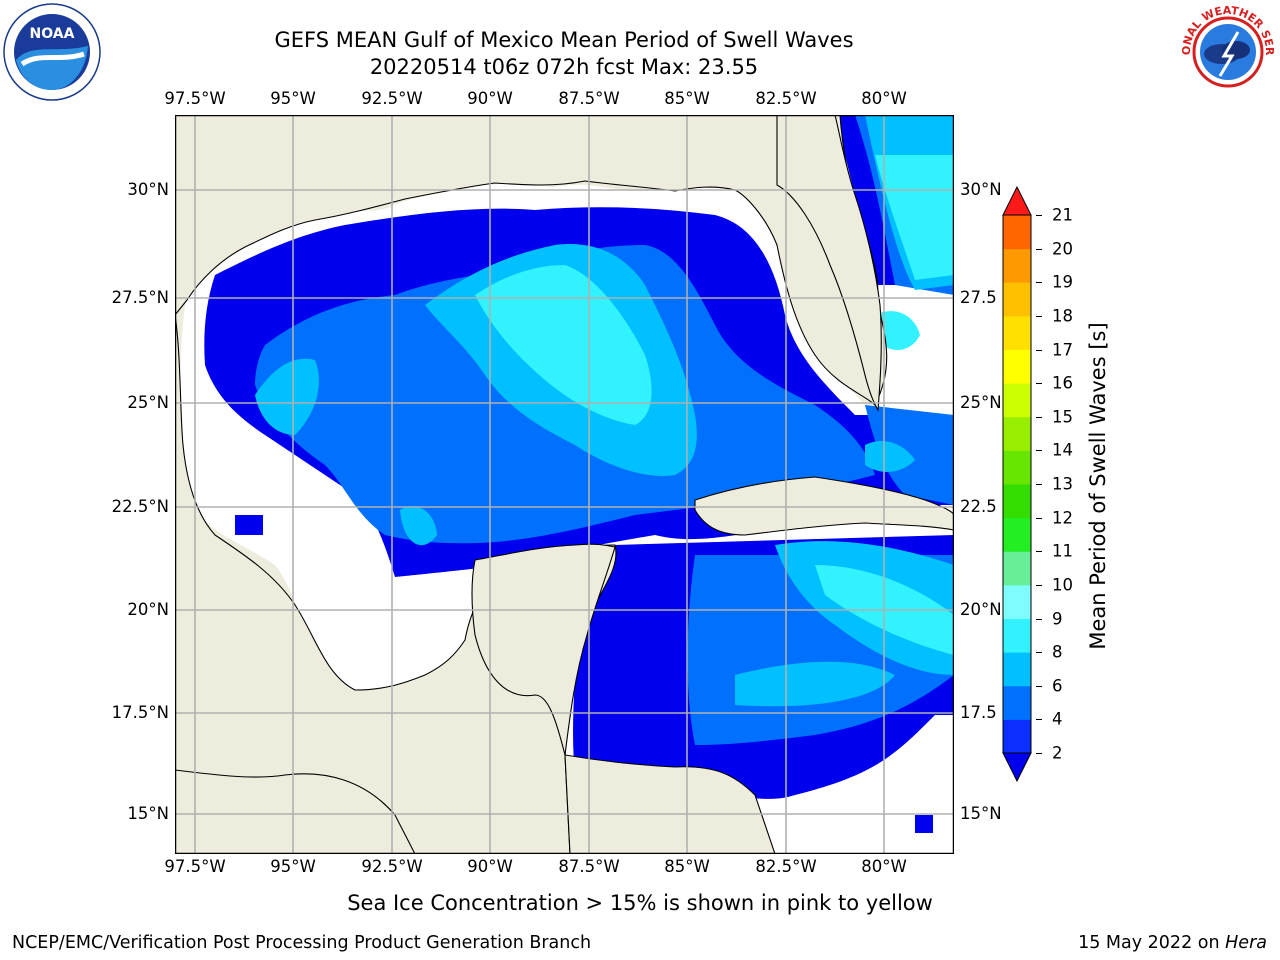  I want to click on lon-tick-bottom: 95°W, so click(293, 866).